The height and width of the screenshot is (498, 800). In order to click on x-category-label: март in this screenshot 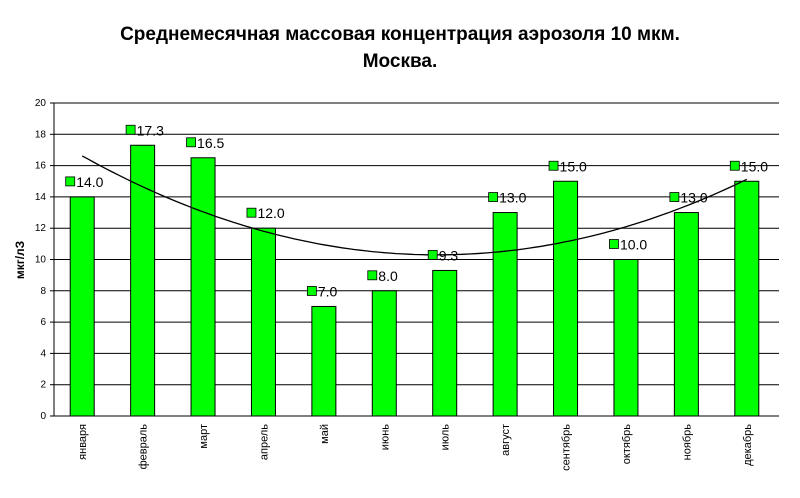, I will do `click(204, 436)`.